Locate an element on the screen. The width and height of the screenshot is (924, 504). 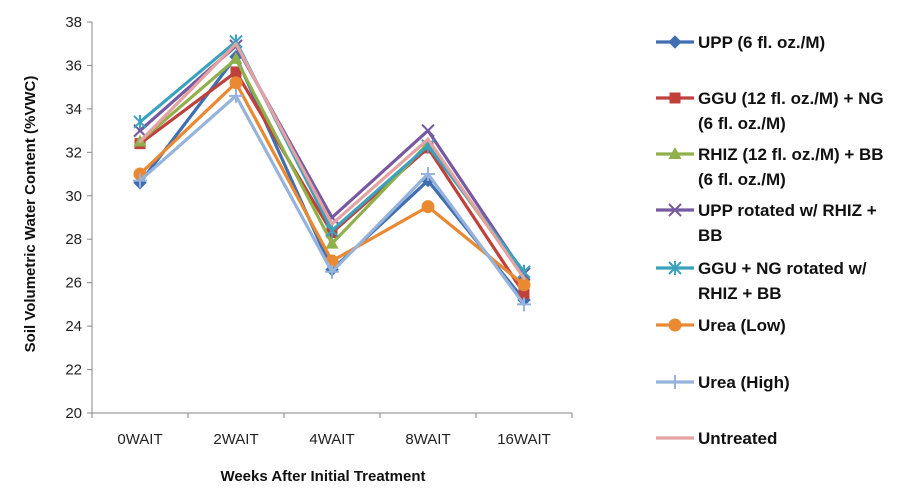
legend-entry: RHIZ (12 fl. oz./M) + BB (6 fl. oz./M) is located at coordinates (770, 167).